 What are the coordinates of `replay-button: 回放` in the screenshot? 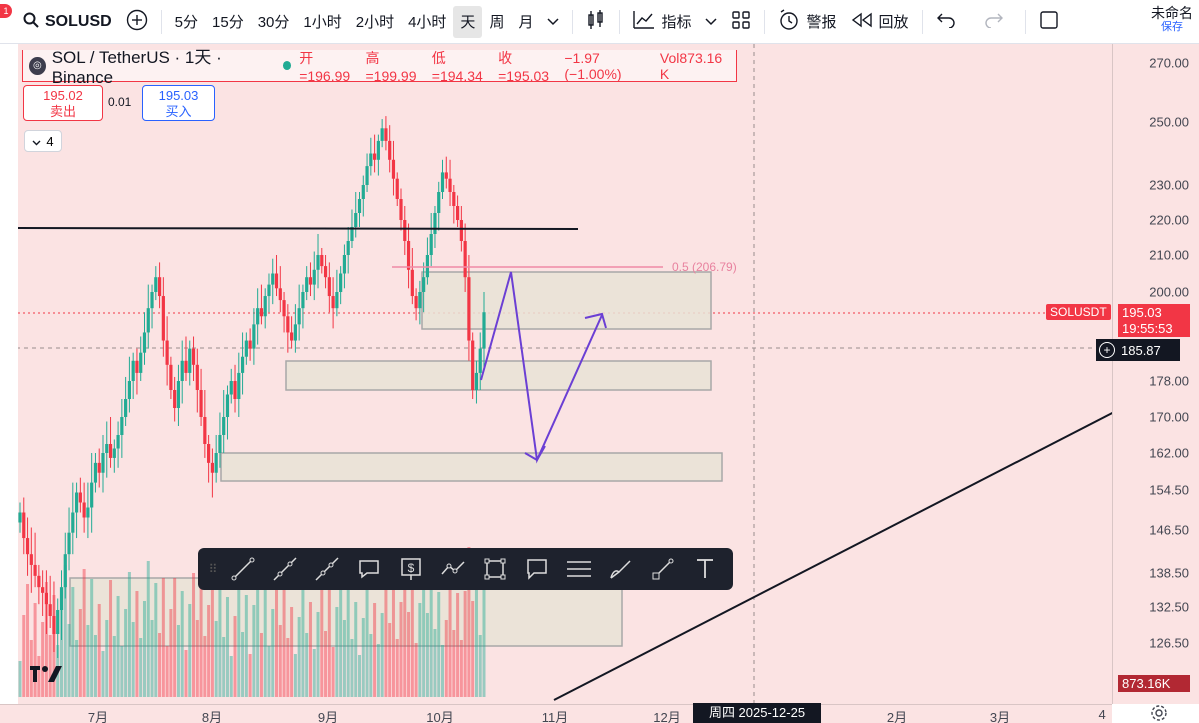 It's located at (880, 22).